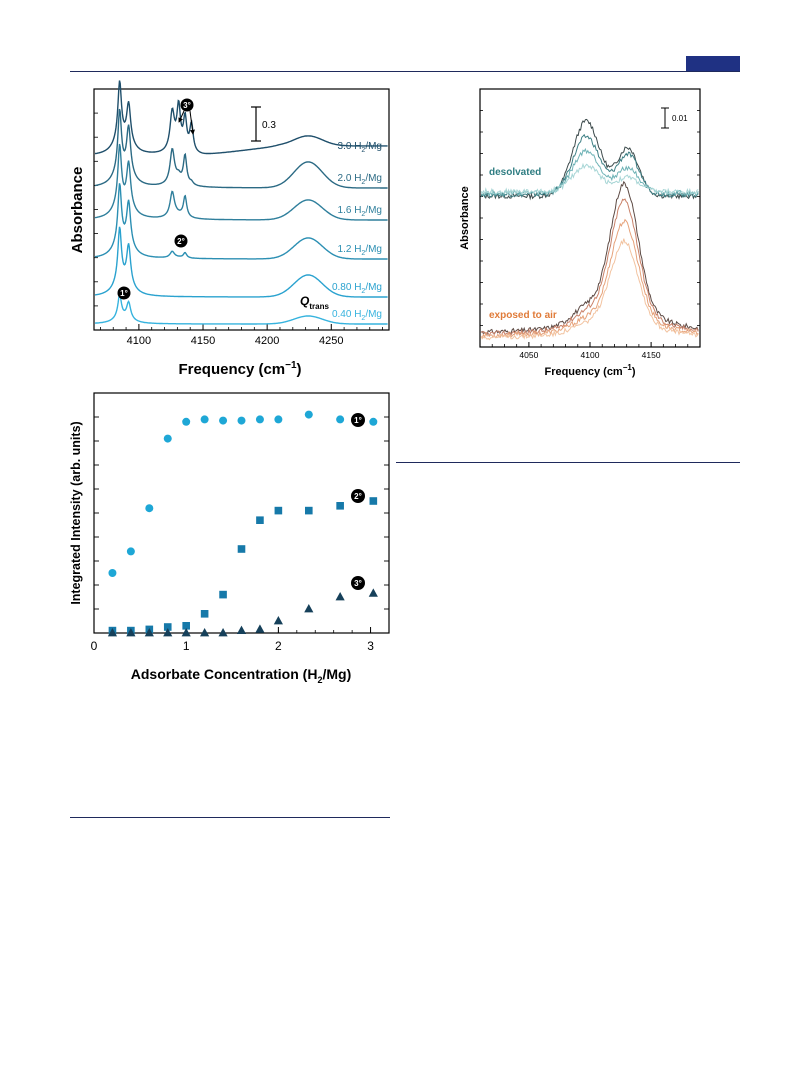 This screenshot has width=809, height=1067. I want to click on chart-a-xtick-label: 4250, so click(331, 341).